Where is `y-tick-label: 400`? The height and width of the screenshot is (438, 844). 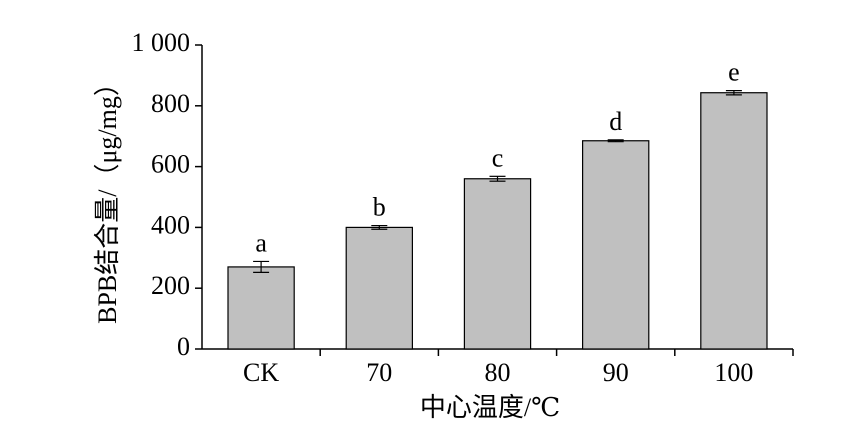 y-tick-label: 400 is located at coordinates (170, 224).